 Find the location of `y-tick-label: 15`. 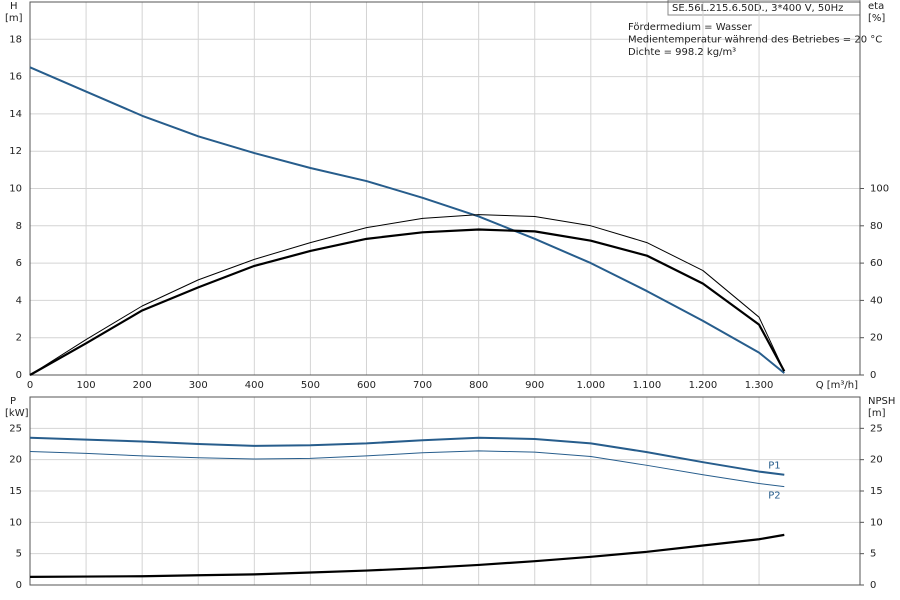

y-tick-label: 15 is located at coordinates (15, 491).